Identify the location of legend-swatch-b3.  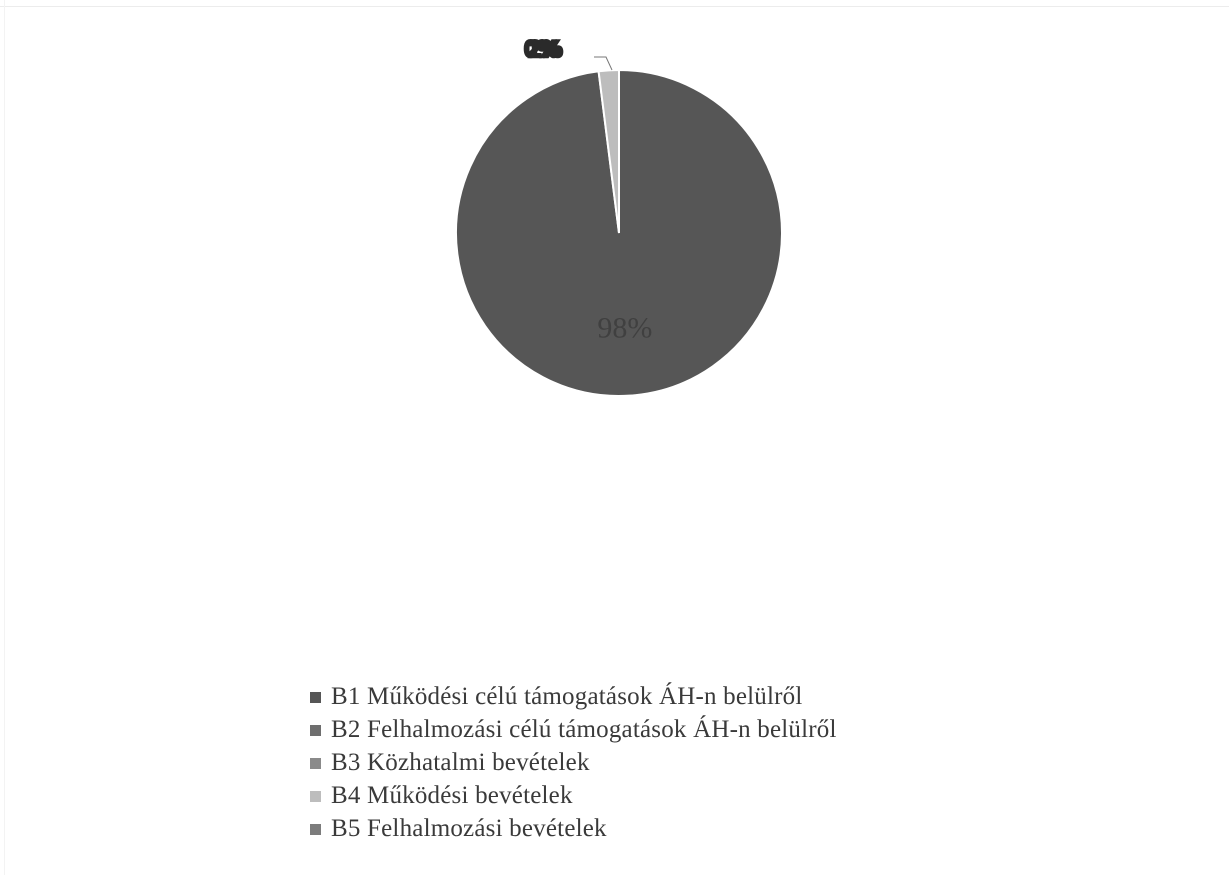
(315, 763).